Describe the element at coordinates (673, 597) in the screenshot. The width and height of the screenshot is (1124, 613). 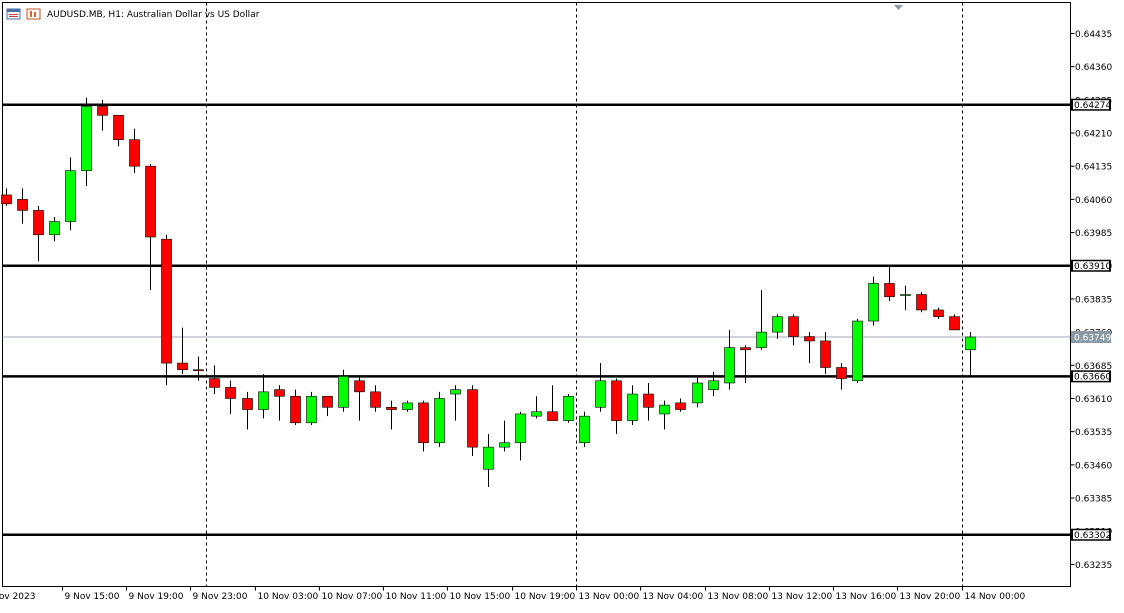
I see `time-tick-label: 13 Nov 04:00` at that location.